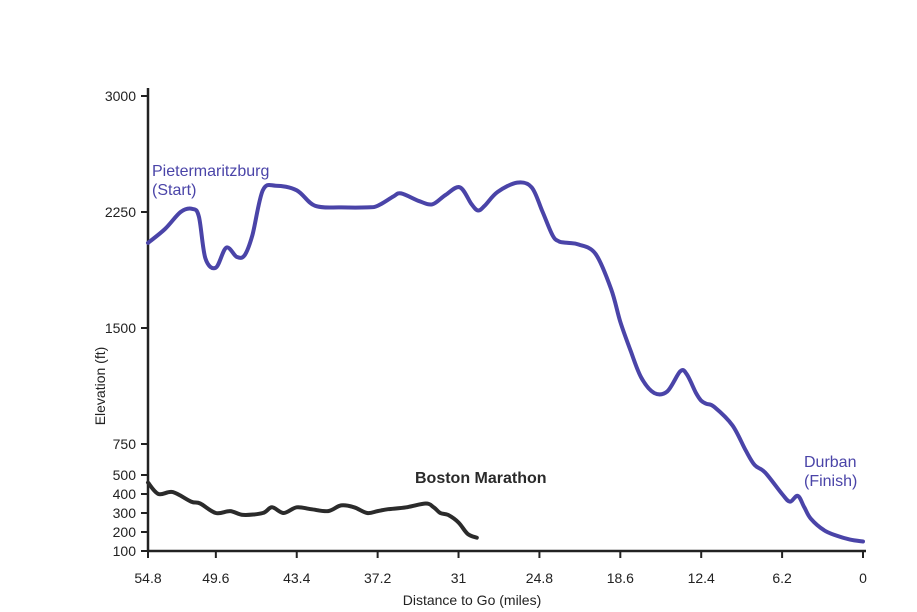 The image size is (917, 612). Describe the element at coordinates (100, 386) in the screenshot. I see `y-axis-title: Elevation (ft)` at that location.